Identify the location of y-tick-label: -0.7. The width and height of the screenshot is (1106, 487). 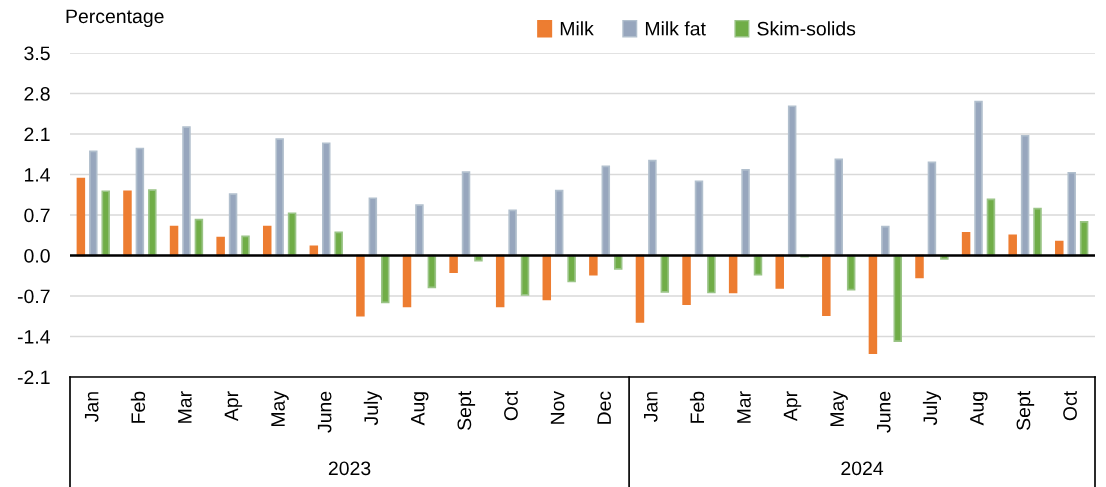
(33, 296).